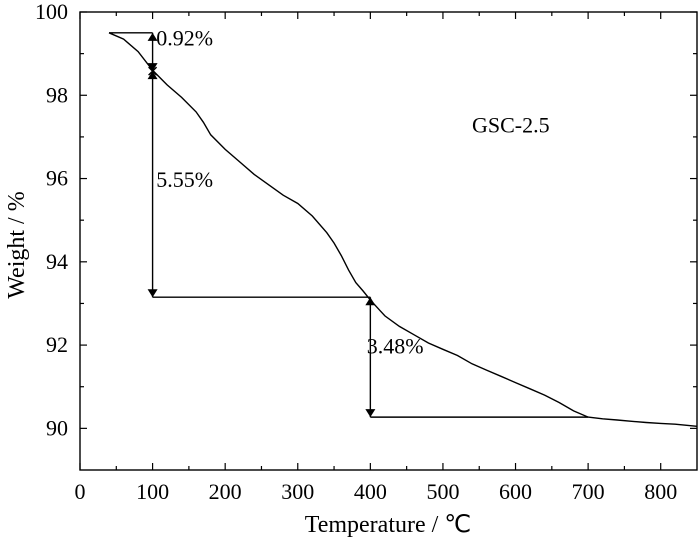 This screenshot has height=541, width=700. What do you see at coordinates (442, 491) in the screenshot?
I see `x-tick-label: 500` at bounding box center [442, 491].